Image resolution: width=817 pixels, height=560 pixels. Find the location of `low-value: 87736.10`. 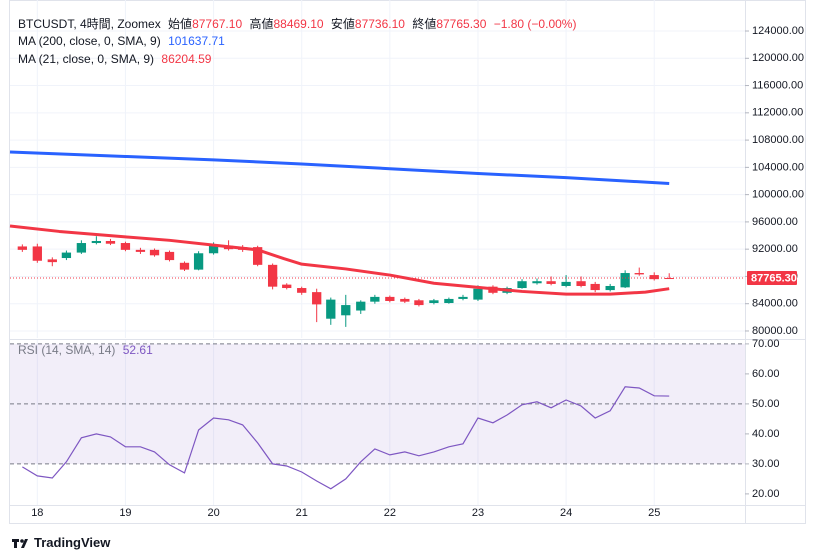

low-value: 87736.10 is located at coordinates (379, 24).